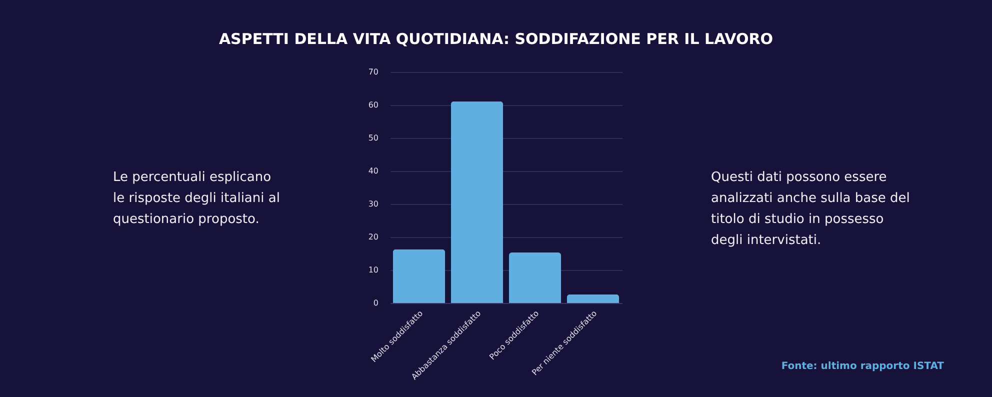 The image size is (992, 397). What do you see at coordinates (373, 237) in the screenshot?
I see `y-tick-label: 20` at bounding box center [373, 237].